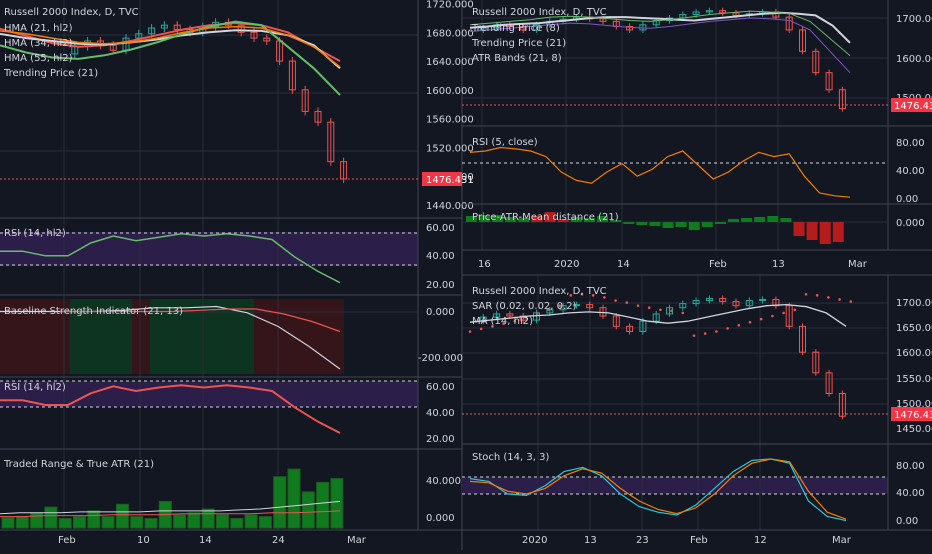  Describe the element at coordinates (143, 540) in the screenshot. I see `left-time-10: 10` at that location.